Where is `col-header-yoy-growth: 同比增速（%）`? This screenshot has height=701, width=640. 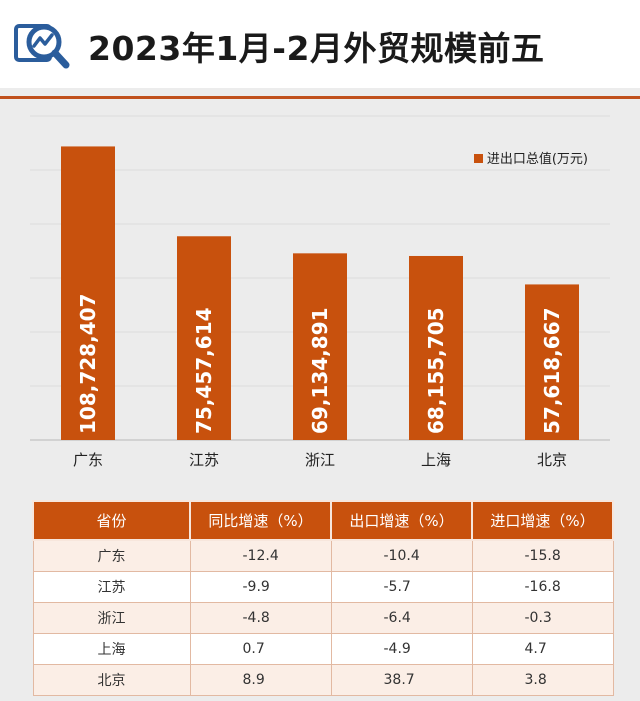
col-header-yoy-growth: 同比增速（%） is located at coordinates (260, 520).